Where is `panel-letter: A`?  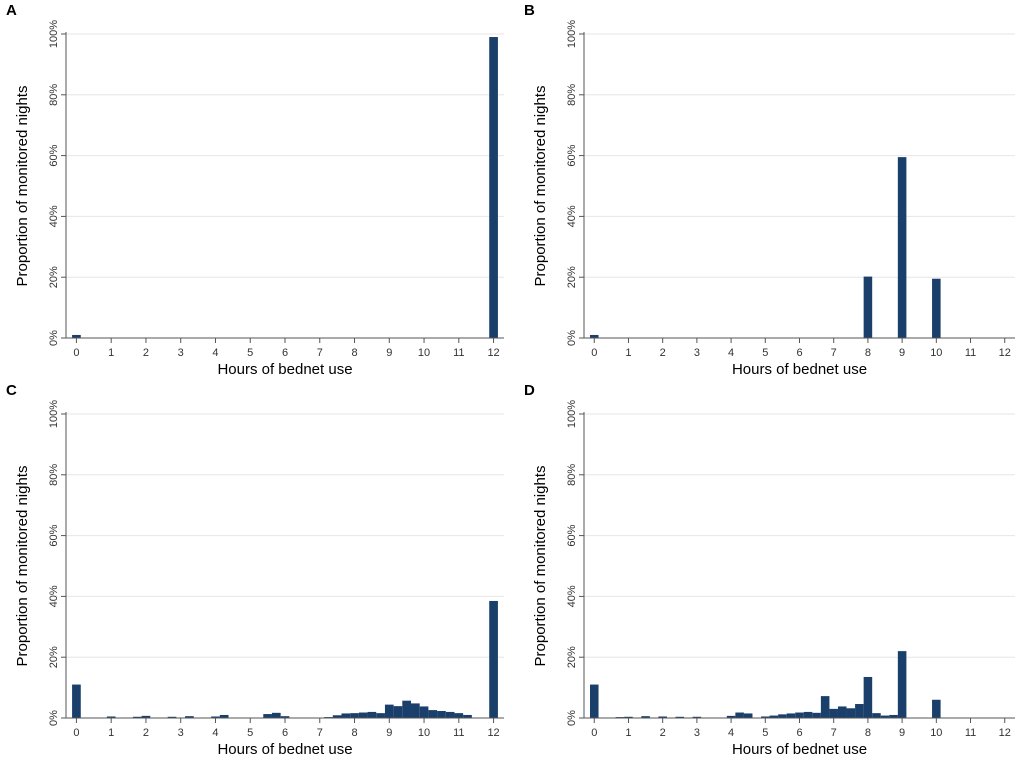
panel-letter: A is located at coordinates (11, 10).